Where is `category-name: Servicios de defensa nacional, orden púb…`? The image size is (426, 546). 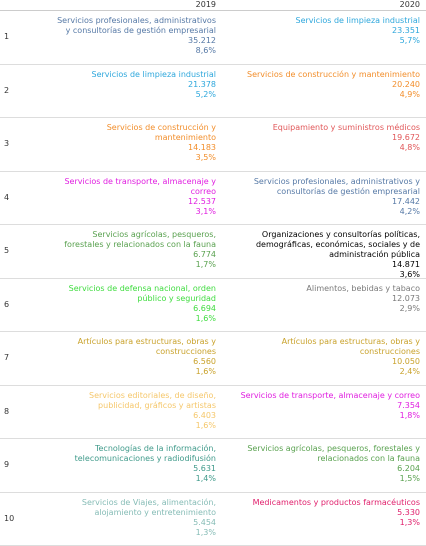
category-name: Servicios de defensa nacional, orden púb… is located at coordinates (142, 293).